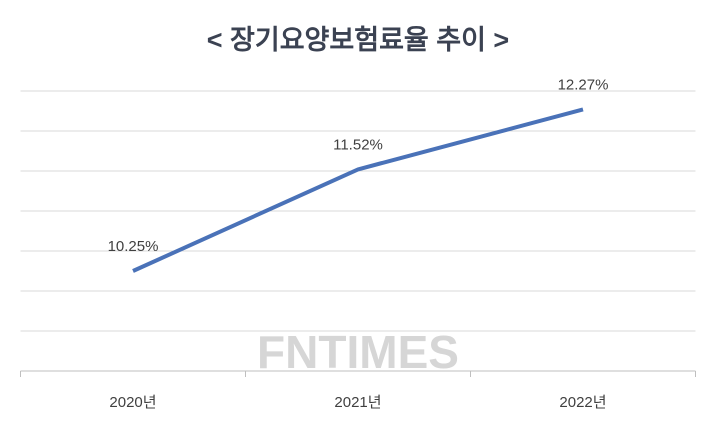 The height and width of the screenshot is (424, 716). I want to click on x-tick-label: 2021년, so click(357, 402).